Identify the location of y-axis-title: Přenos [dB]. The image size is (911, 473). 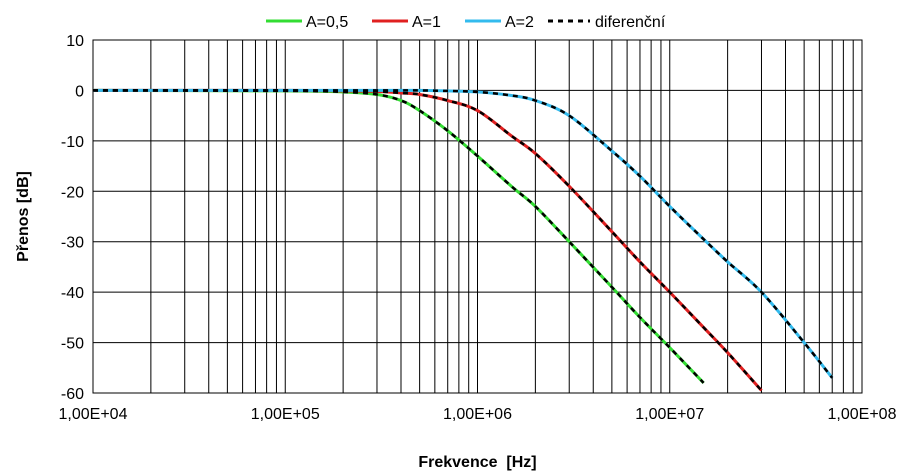
(23, 216).